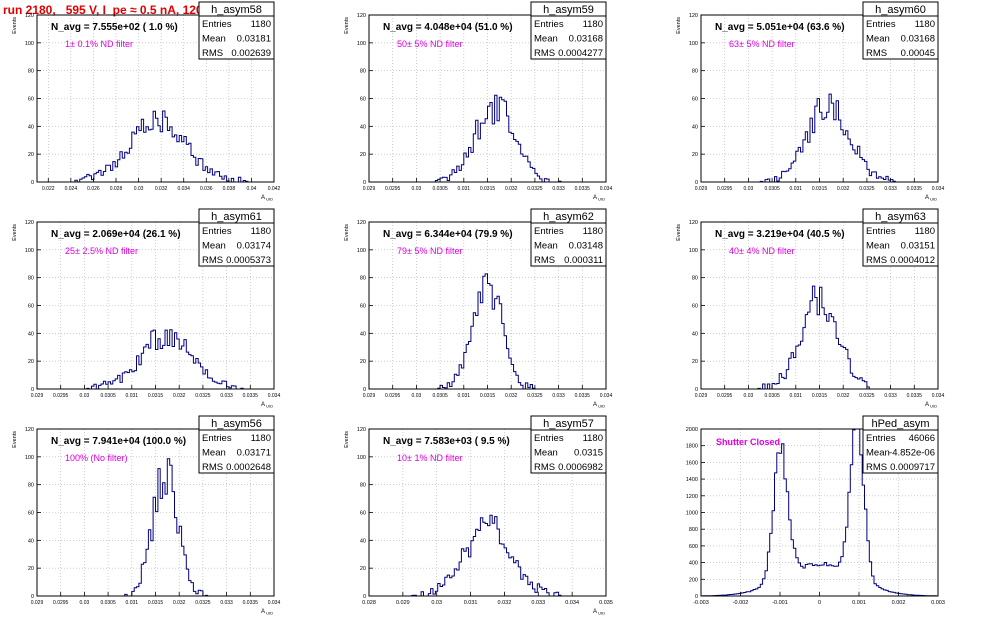 The height and width of the screenshot is (622, 996). What do you see at coordinates (748, 442) in the screenshot?
I see `filter-annotation: Shutter Closed` at bounding box center [748, 442].